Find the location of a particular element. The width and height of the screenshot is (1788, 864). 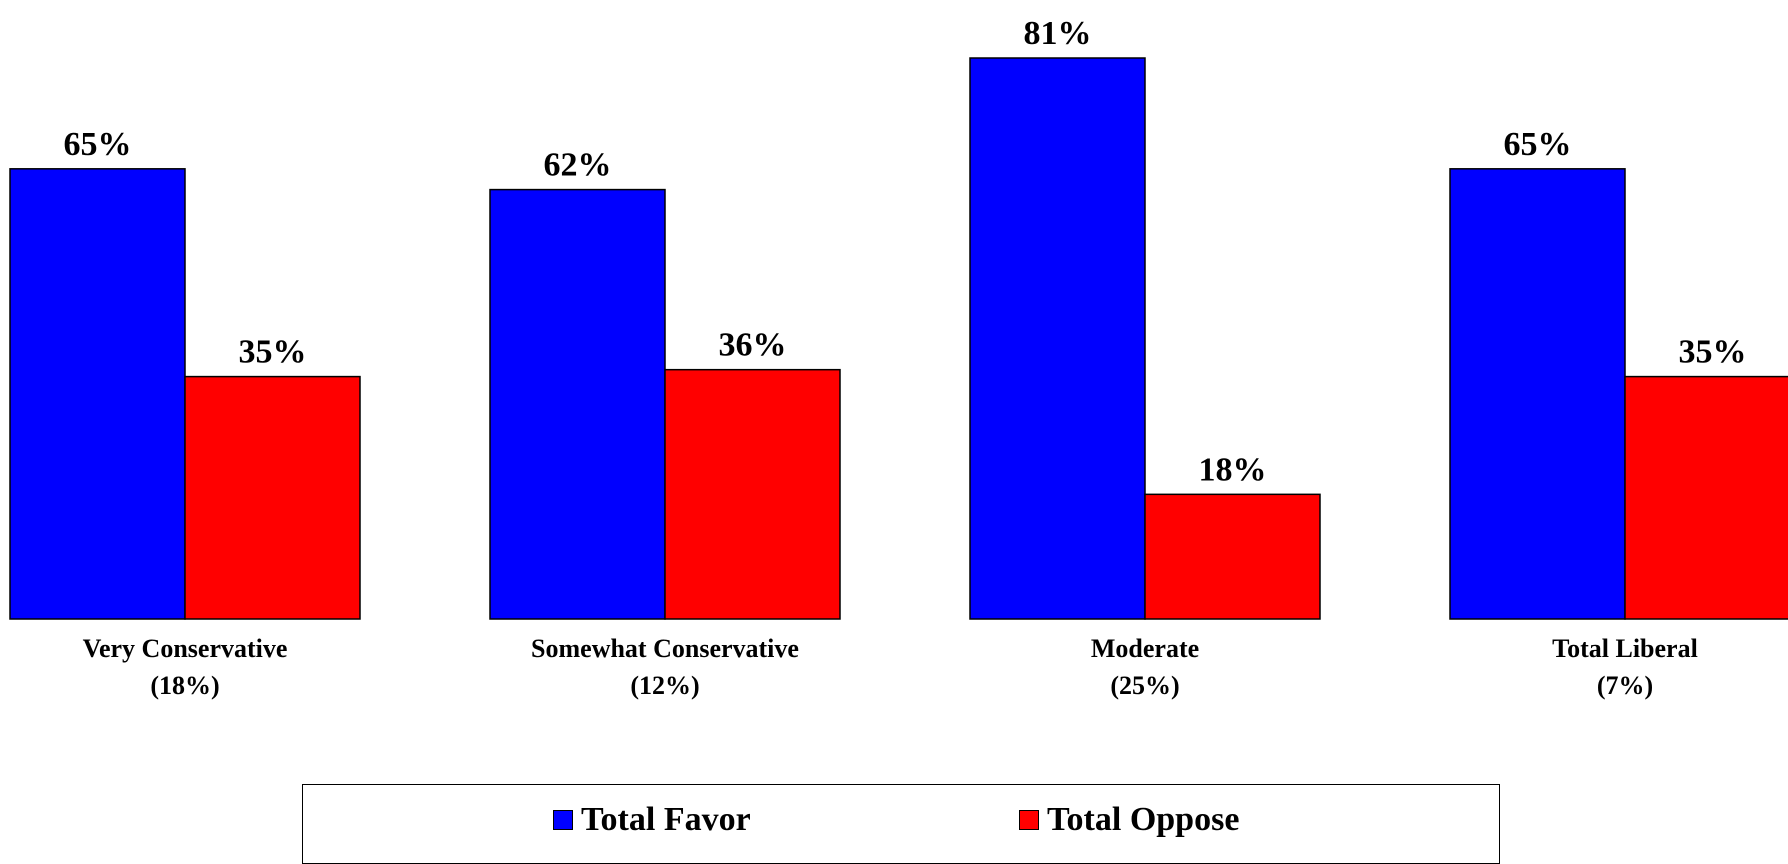

category-label-2-0: Moderate is located at coordinates (1145, 648).